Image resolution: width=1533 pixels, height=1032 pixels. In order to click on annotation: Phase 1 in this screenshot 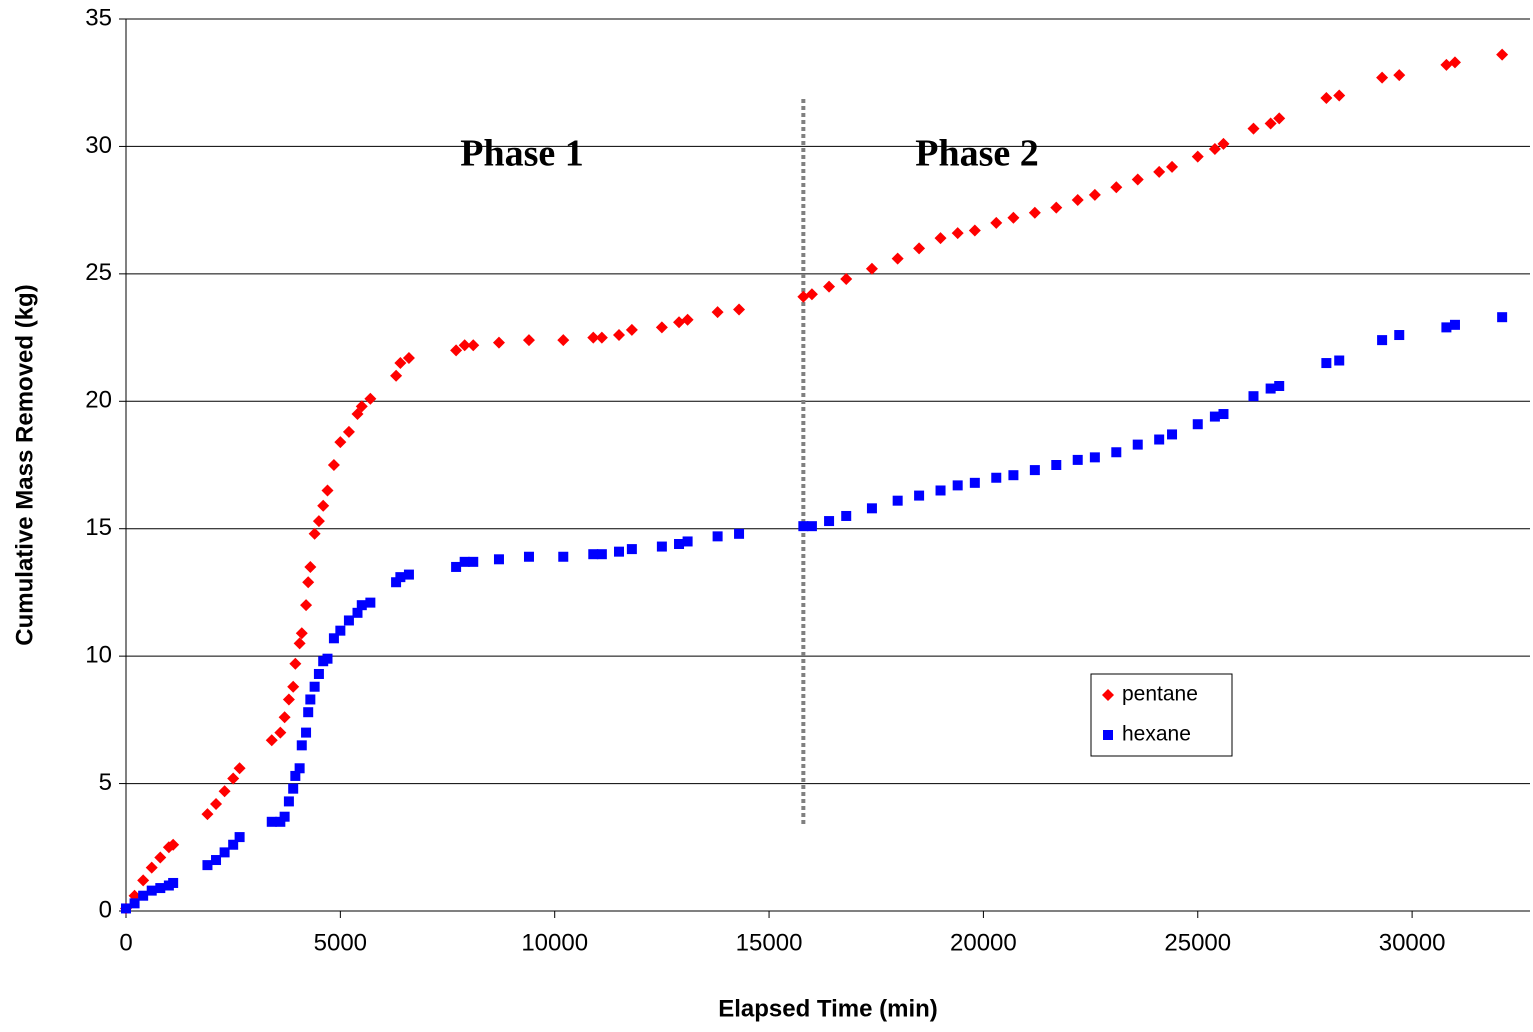, I will do `click(522, 154)`.